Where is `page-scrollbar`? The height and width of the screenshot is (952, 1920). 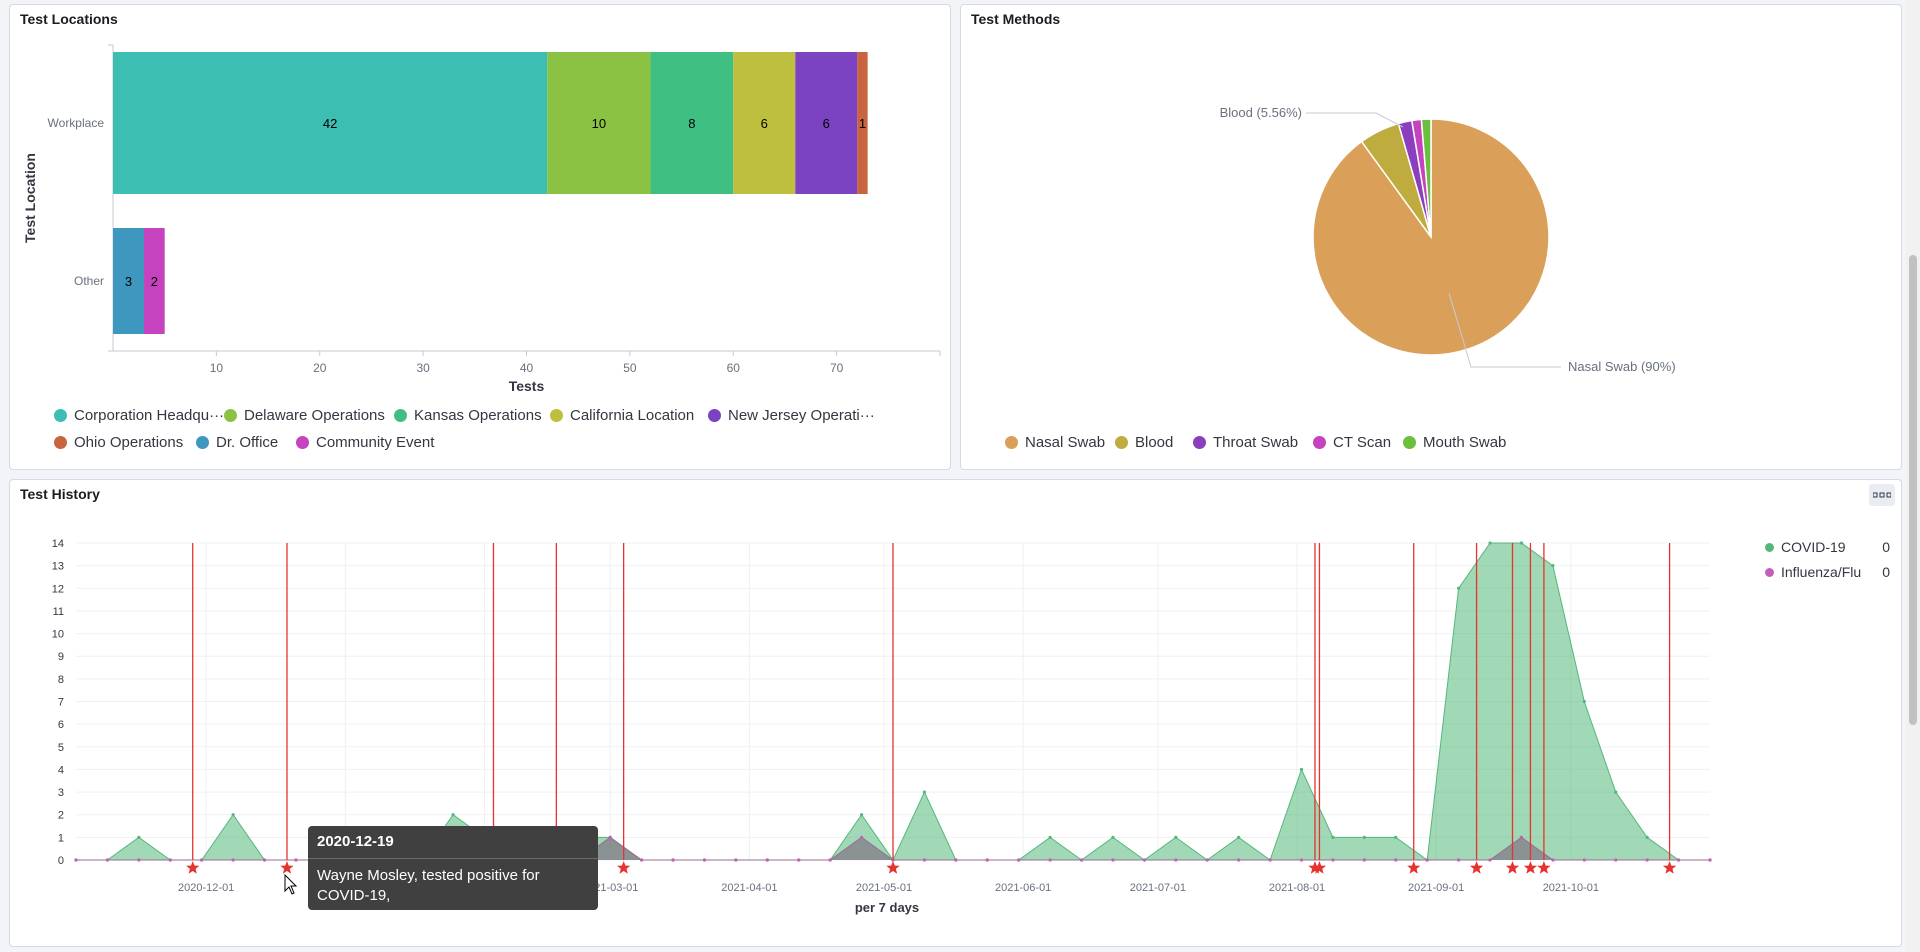
page-scrollbar is located at coordinates (1913, 476).